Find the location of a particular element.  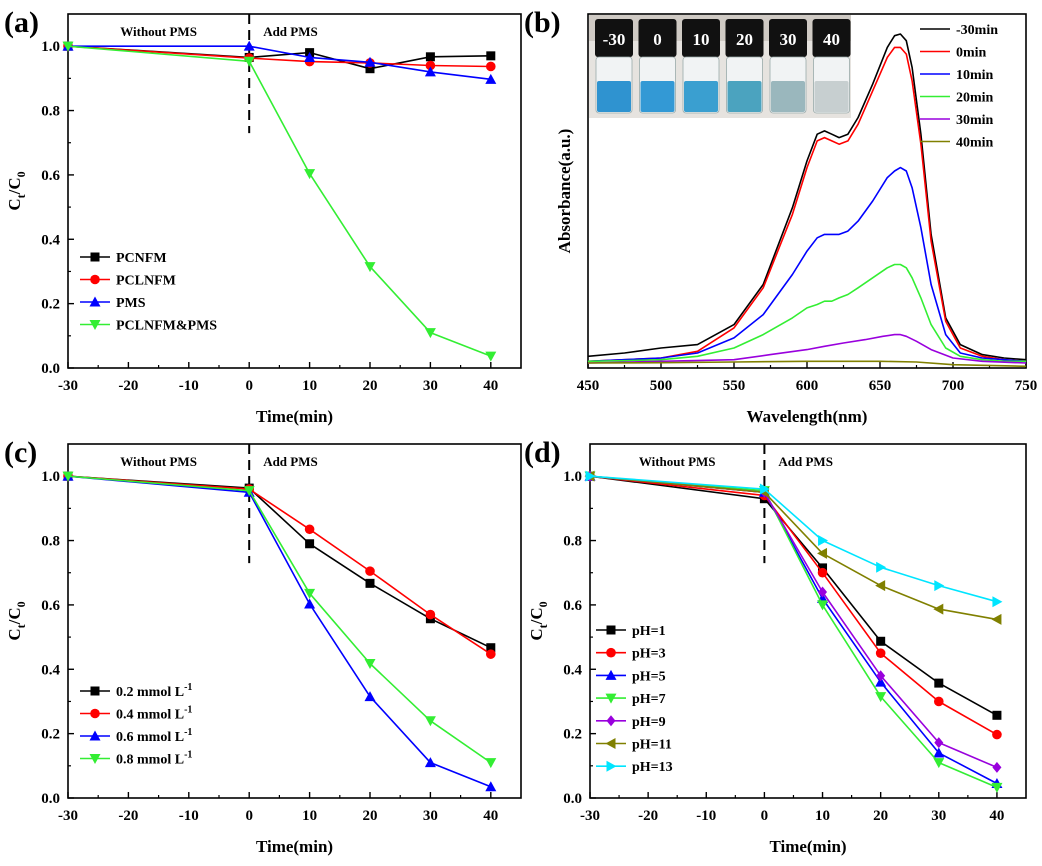

legend-label: pH=11 is located at coordinates (652, 745).